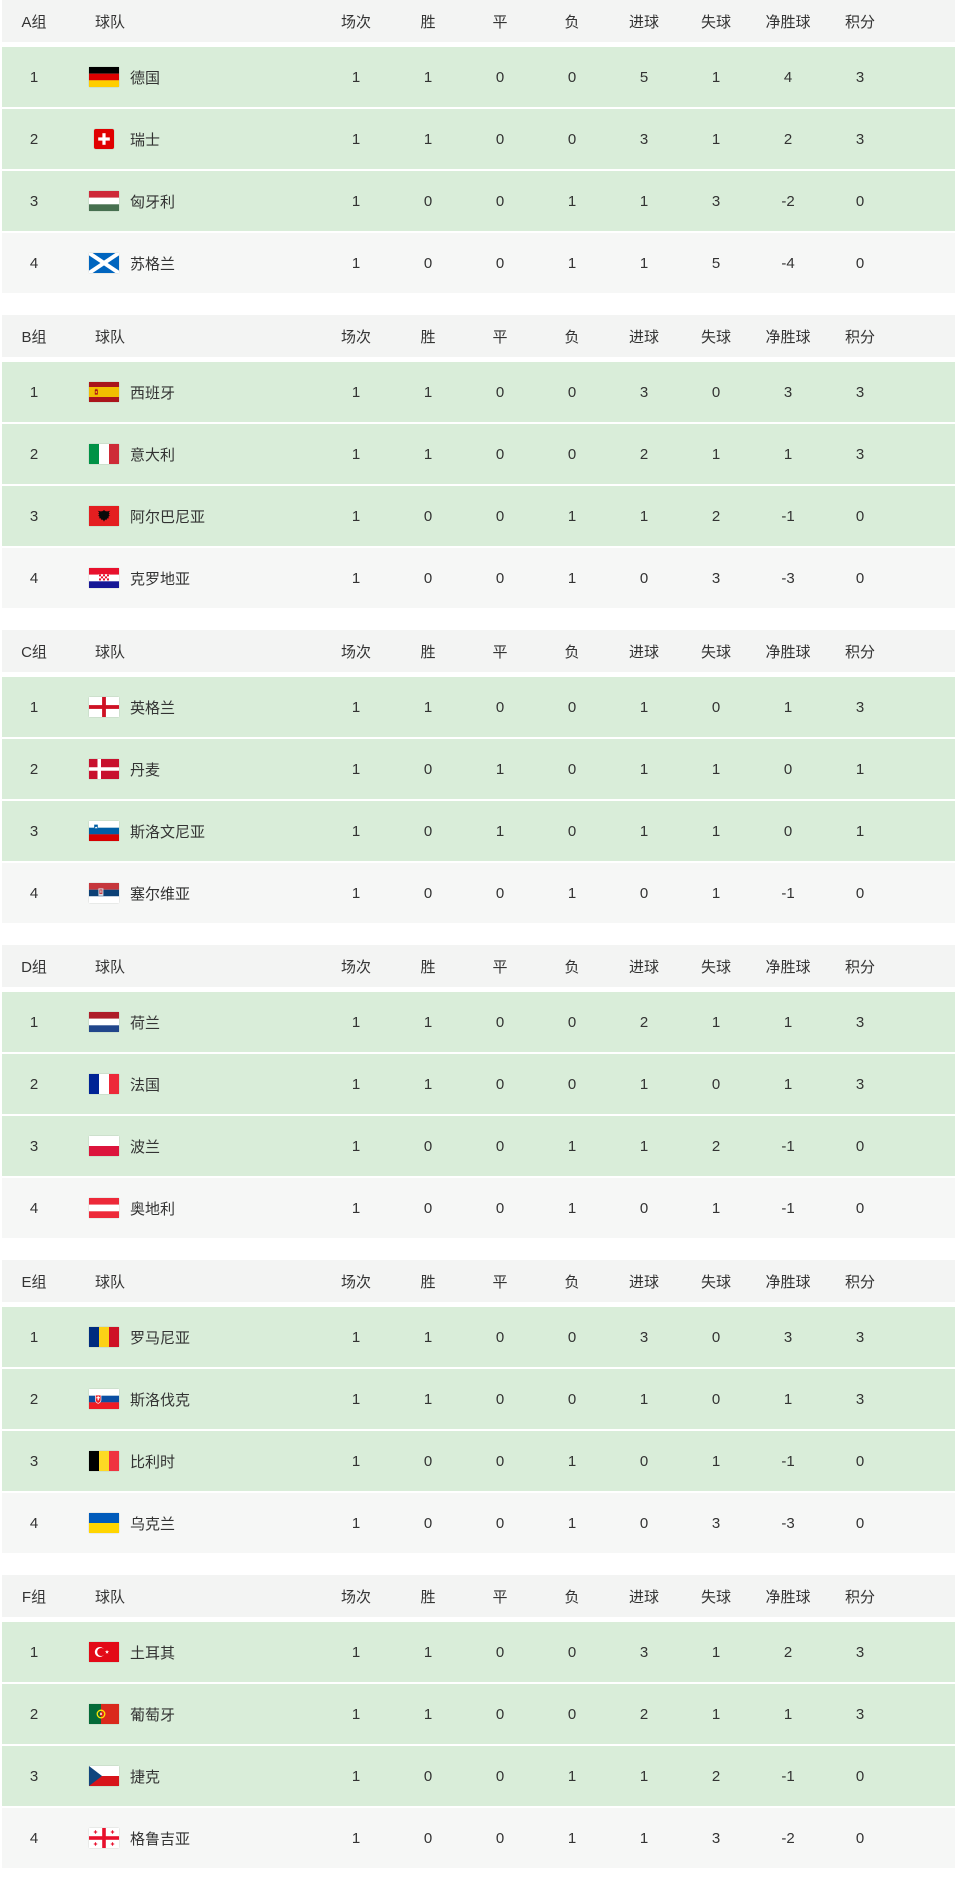  I want to click on stat-column-header: 场次, so click(355, 1282).